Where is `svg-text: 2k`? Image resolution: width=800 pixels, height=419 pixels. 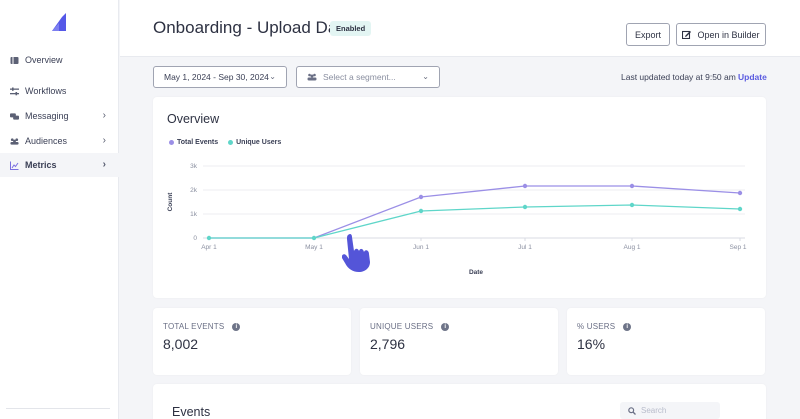 svg-text: 2k is located at coordinates (194, 190).